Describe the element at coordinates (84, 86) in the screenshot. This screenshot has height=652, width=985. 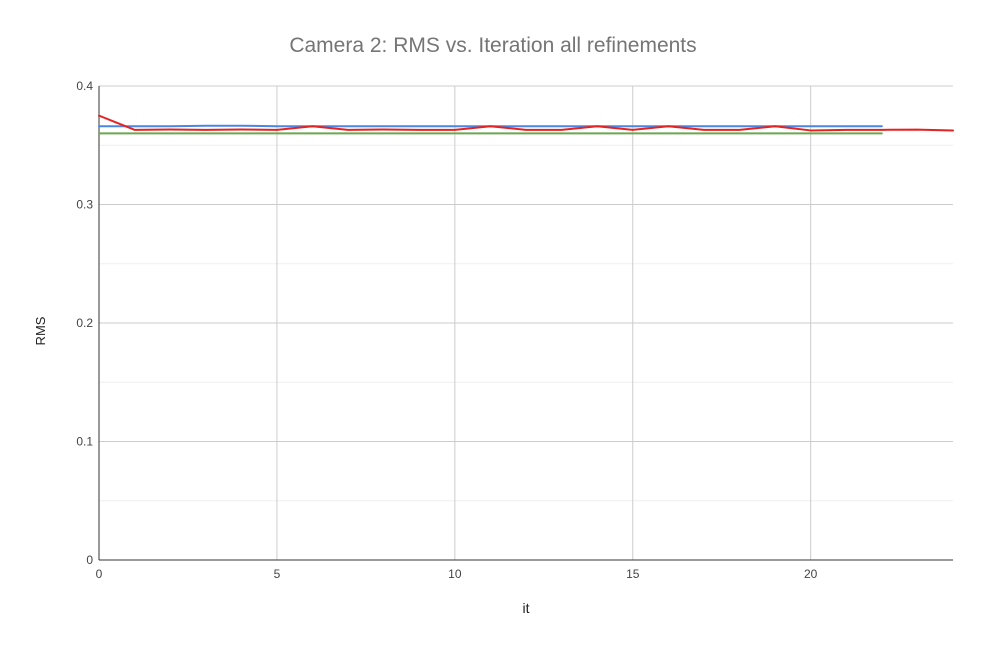
I see `y-tick-label: 0.4` at that location.